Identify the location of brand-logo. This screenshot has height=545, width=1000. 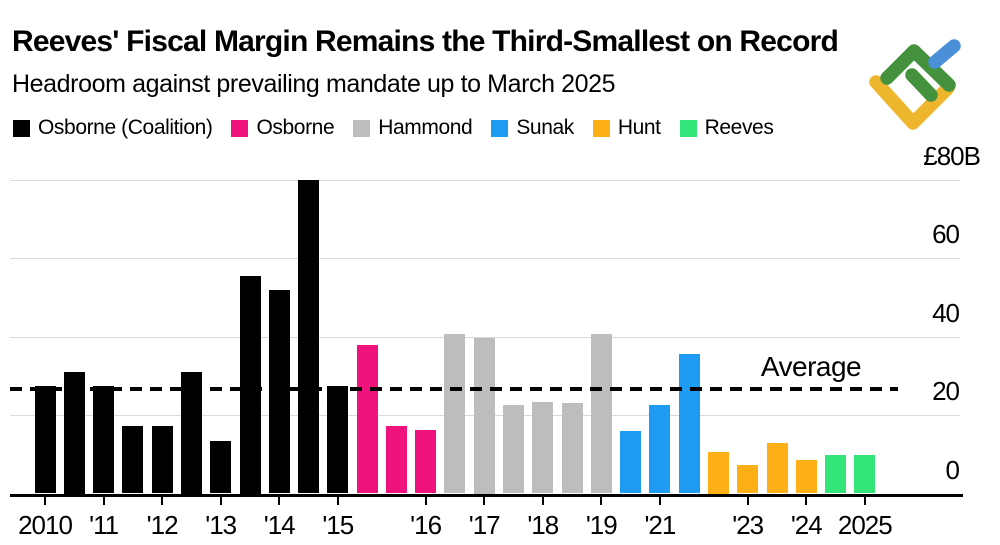
(915, 84).